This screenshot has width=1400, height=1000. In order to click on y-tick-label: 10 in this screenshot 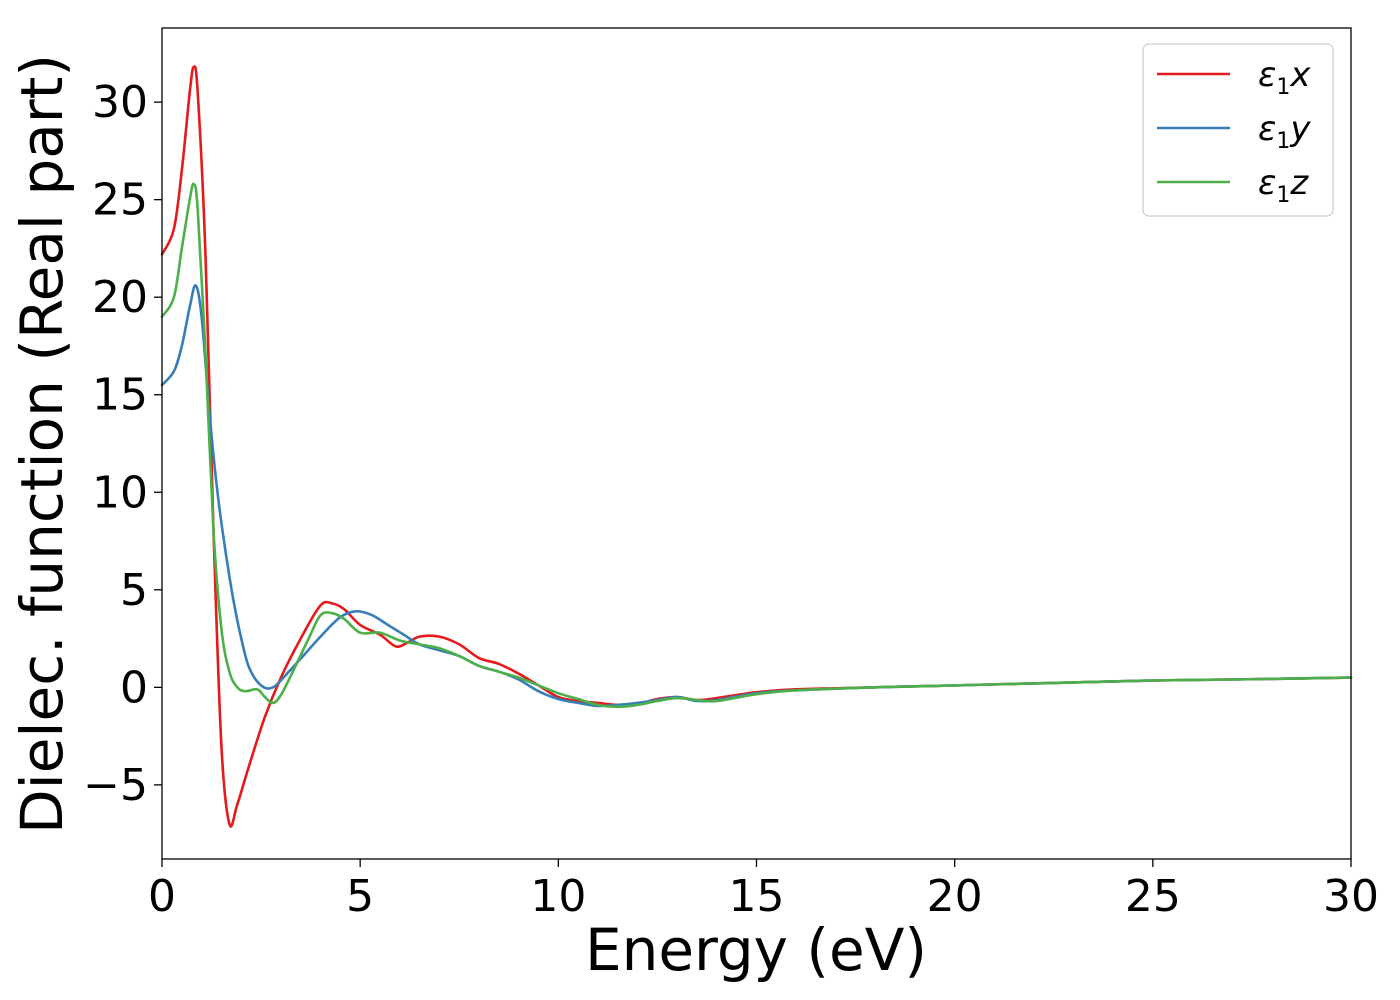, I will do `click(120, 492)`.